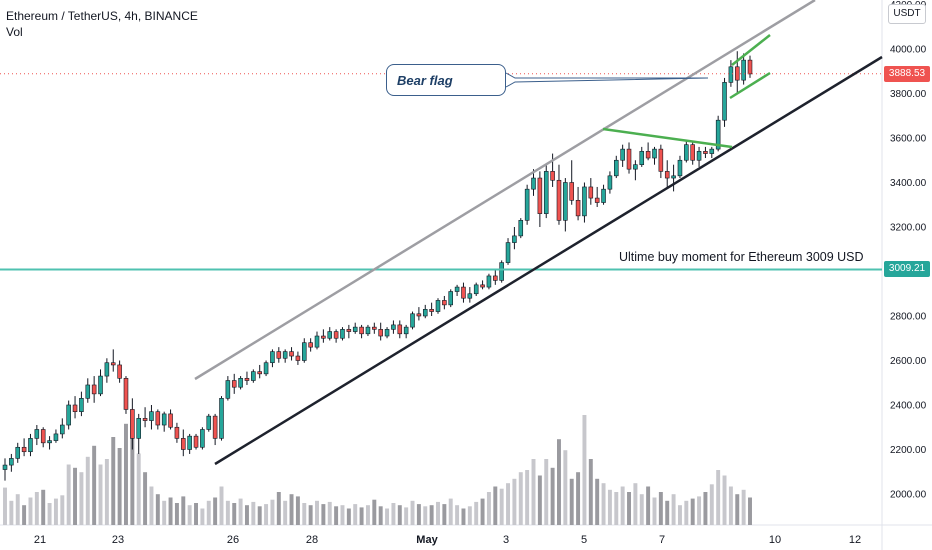 The height and width of the screenshot is (550, 932). I want to click on flag-channel-upper, so click(751, 50).